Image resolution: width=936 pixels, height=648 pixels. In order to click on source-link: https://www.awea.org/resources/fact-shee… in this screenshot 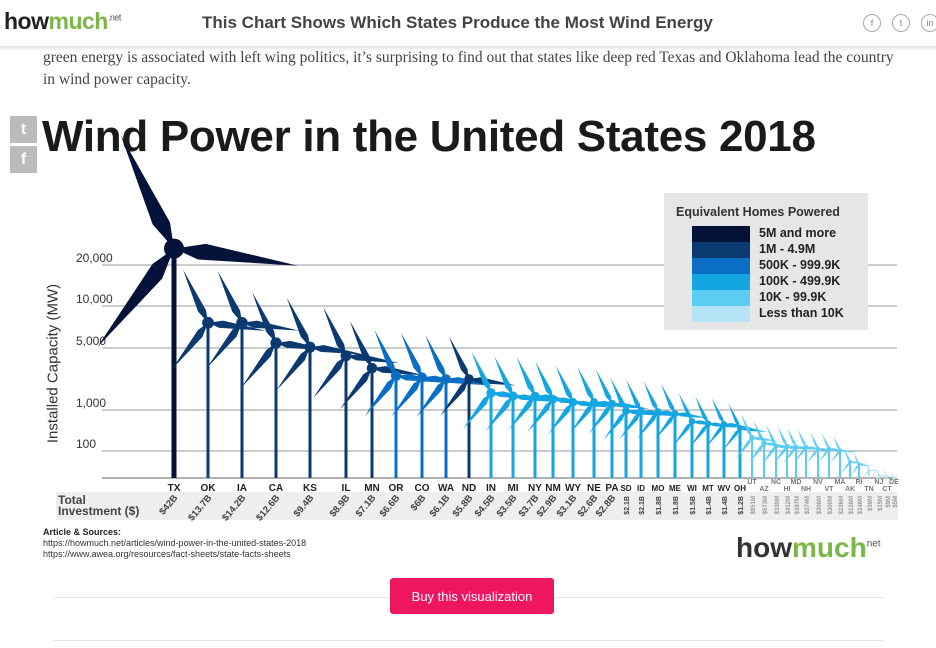, I will do `click(167, 554)`.